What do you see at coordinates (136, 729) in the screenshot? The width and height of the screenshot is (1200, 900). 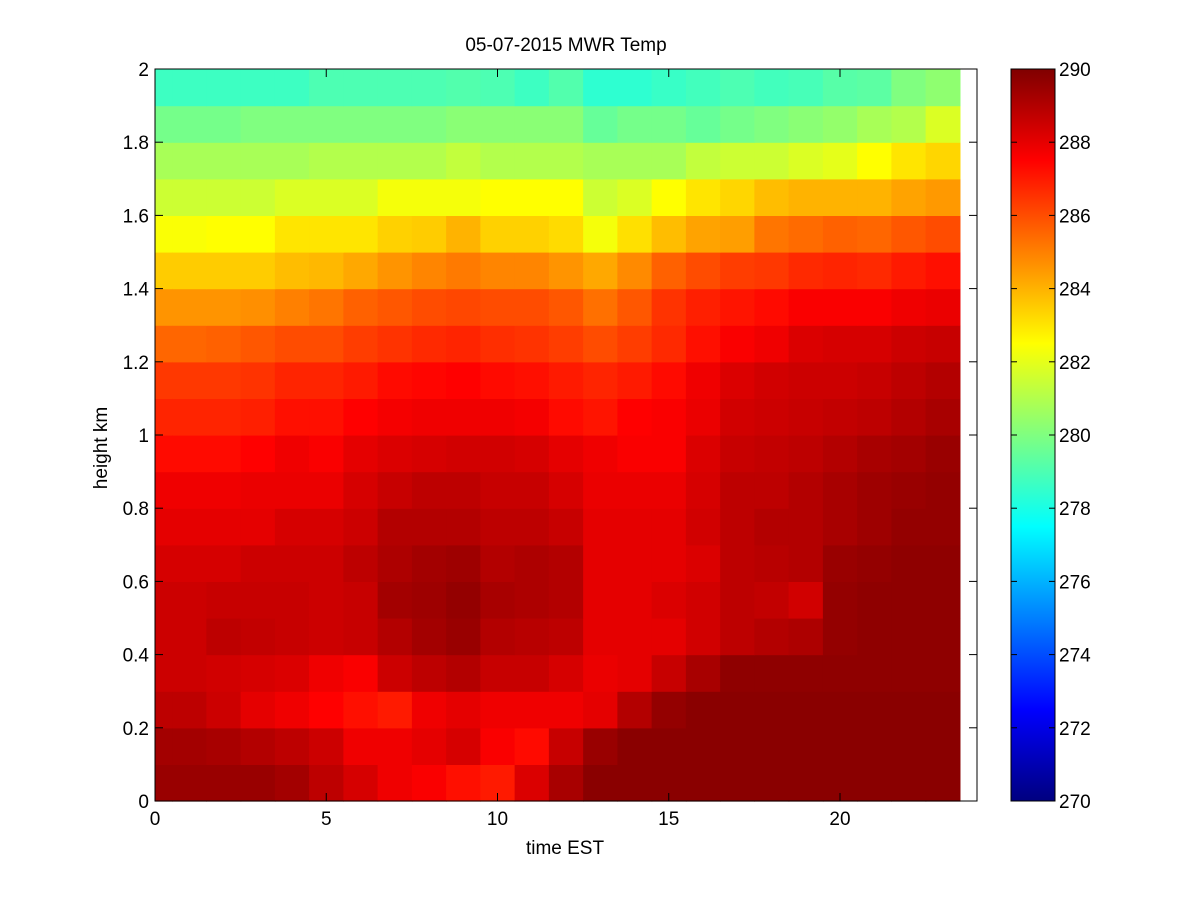 I see `y-tick-label: 0.2` at bounding box center [136, 729].